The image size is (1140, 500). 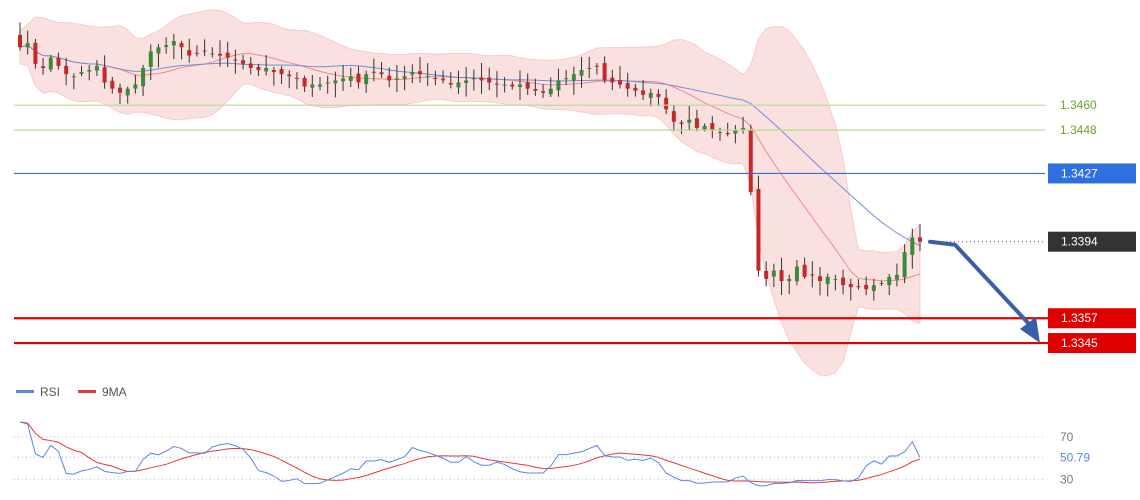 I want to click on rsi-level-label: 70, so click(x=1067, y=437).